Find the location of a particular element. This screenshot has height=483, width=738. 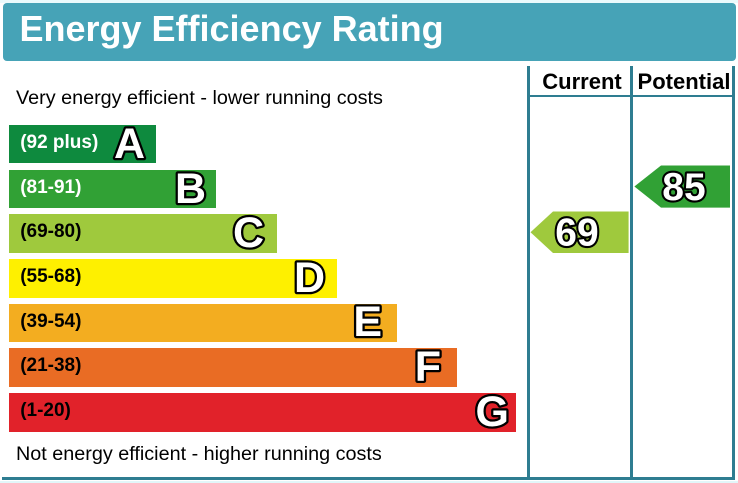

svg-text: C is located at coordinates (248, 233).